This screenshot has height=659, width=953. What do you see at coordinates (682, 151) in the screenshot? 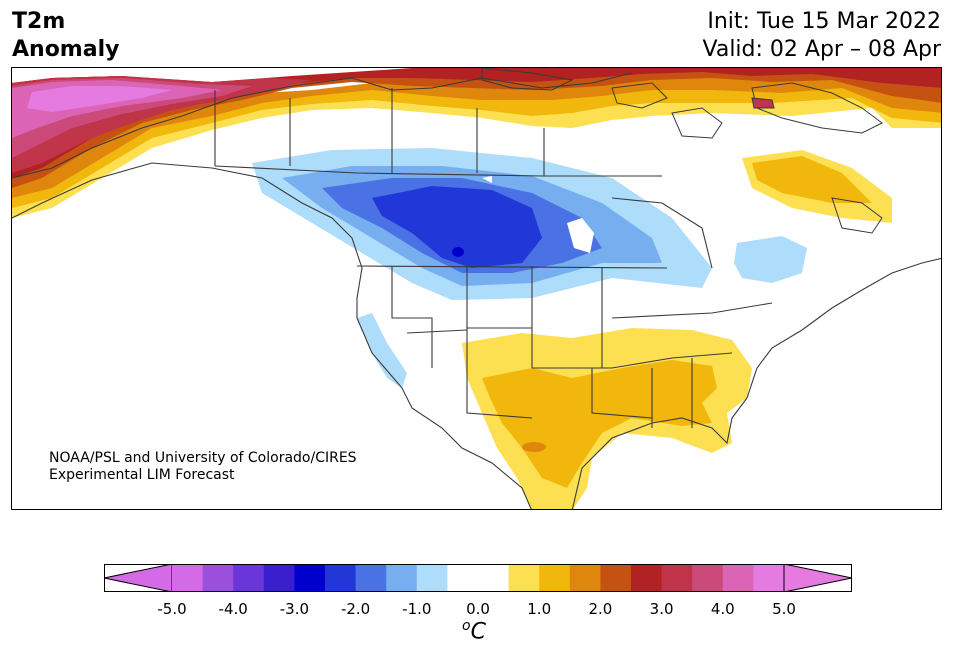
I see `islands` at bounding box center [682, 151].